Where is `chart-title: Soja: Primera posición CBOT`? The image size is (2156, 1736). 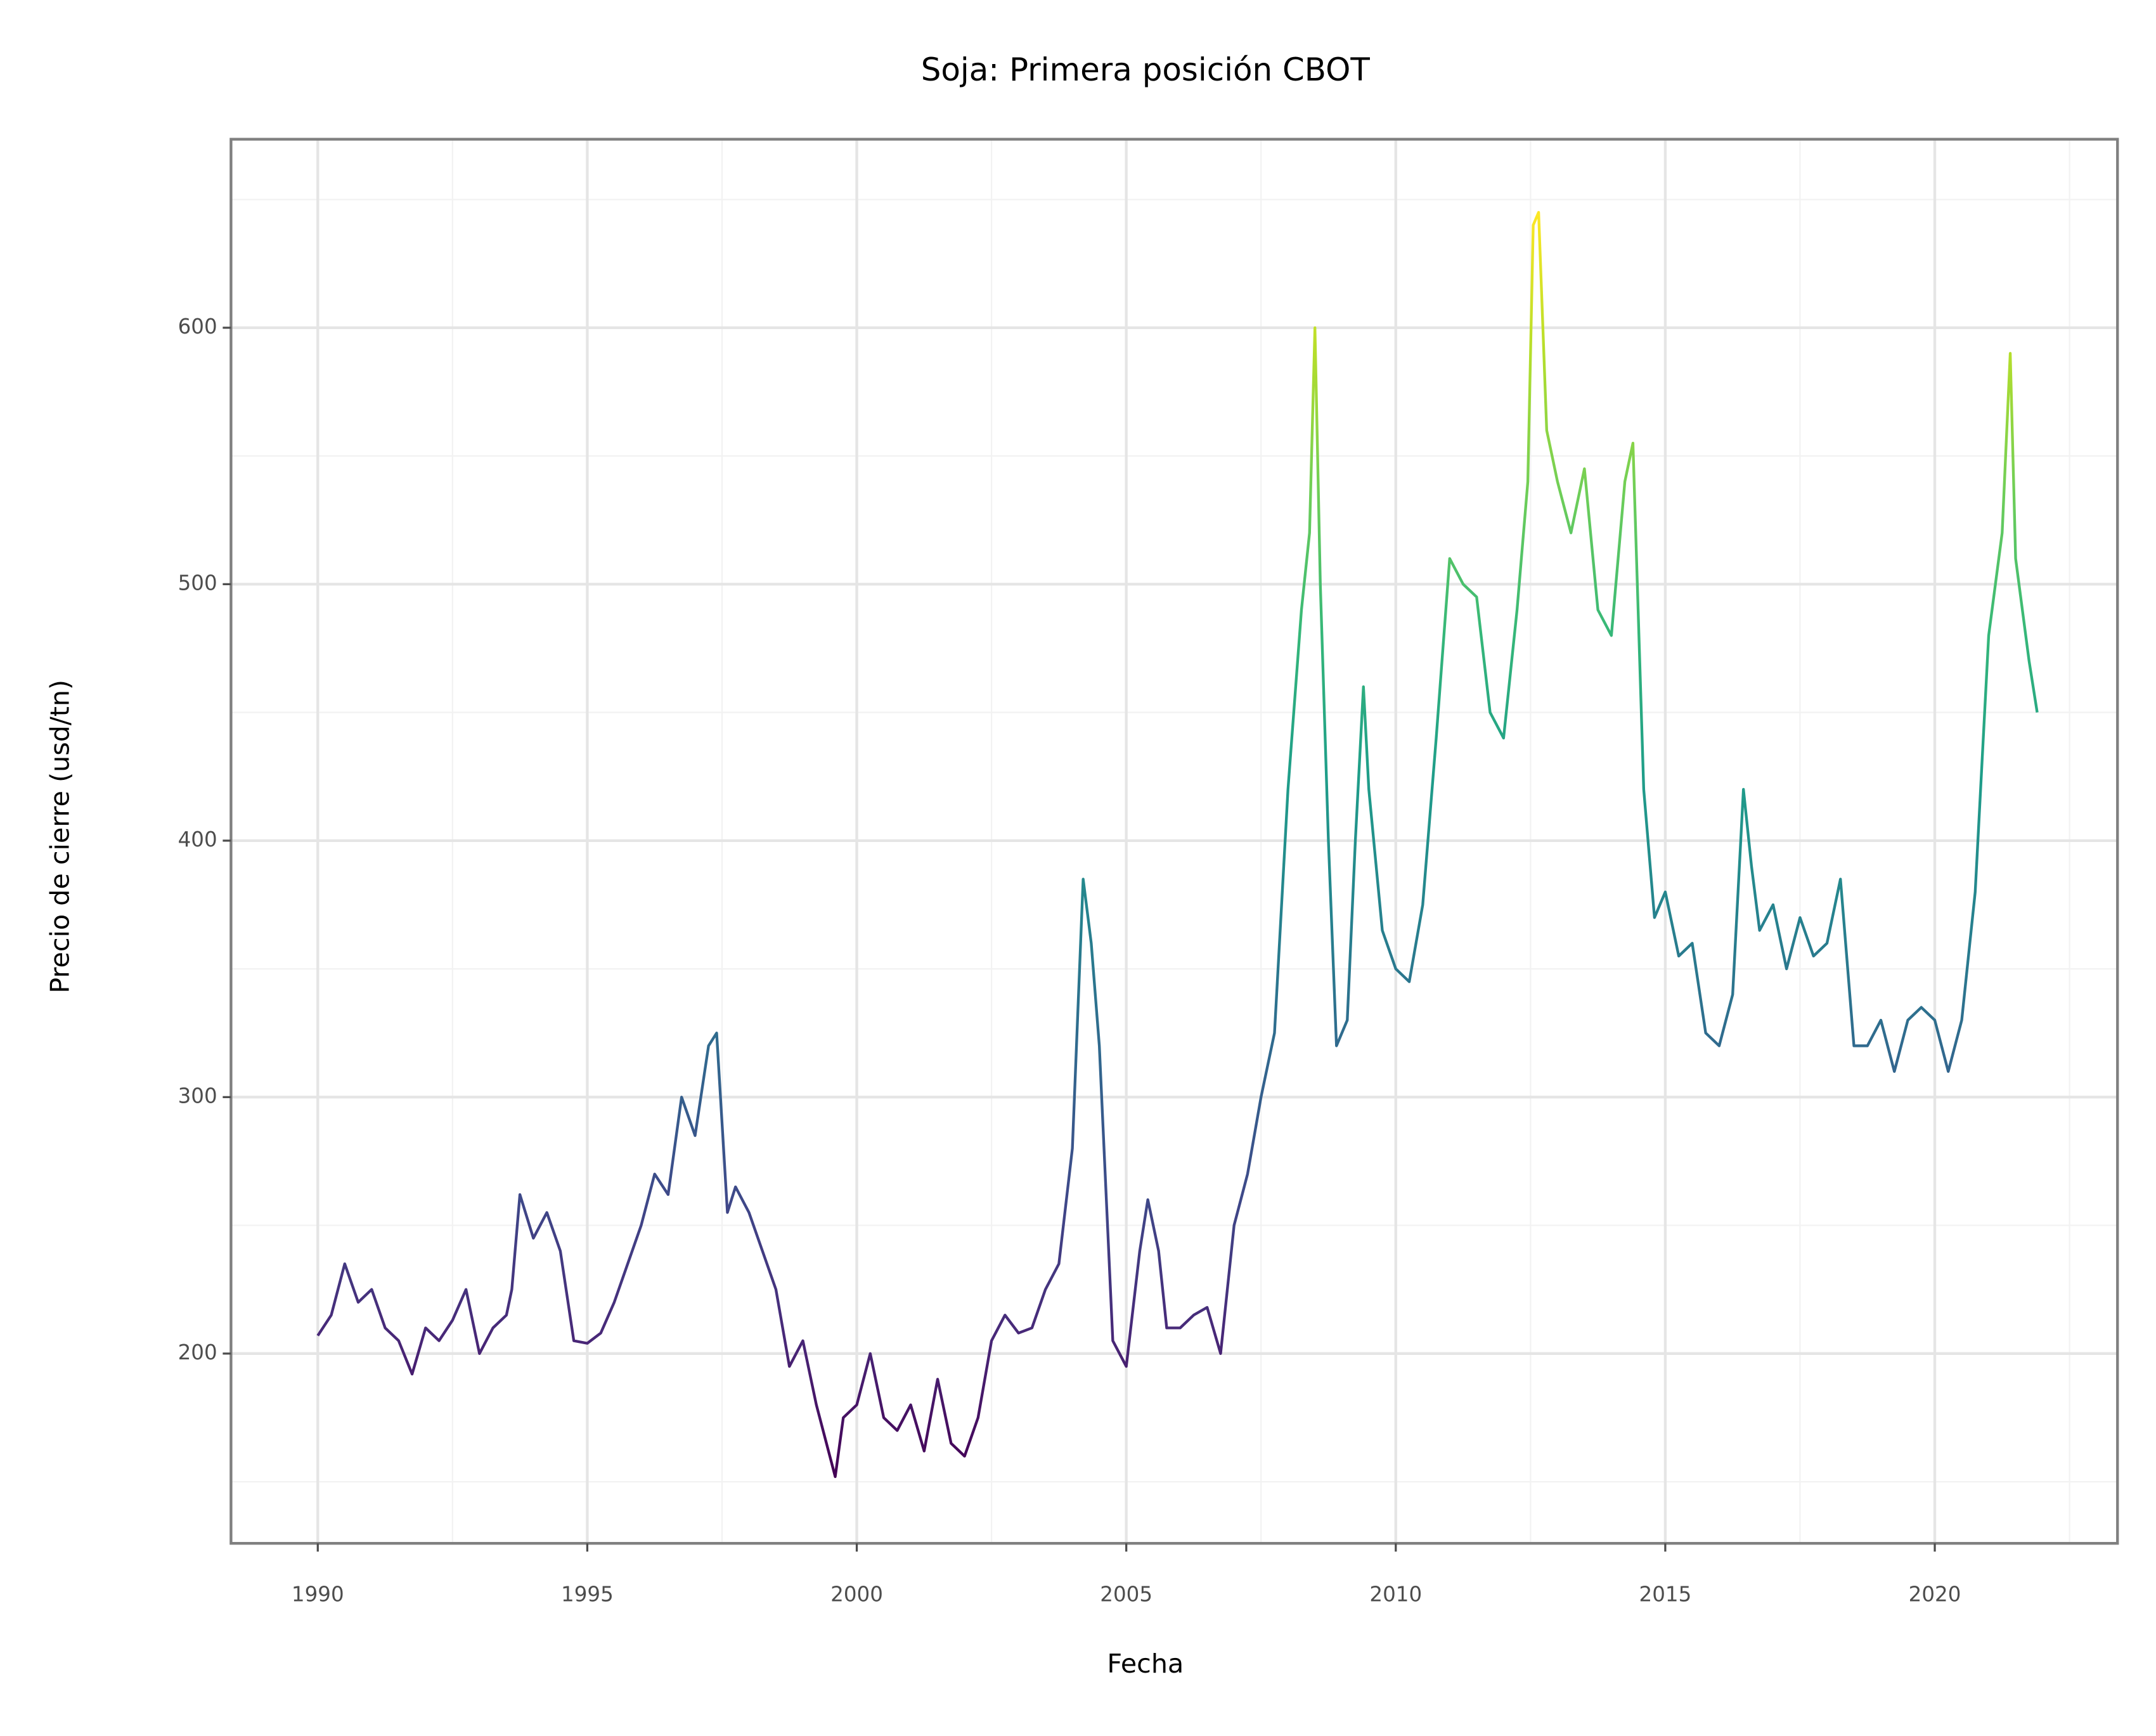 chart-title: Soja: Primera posición CBOT is located at coordinates (1146, 69).